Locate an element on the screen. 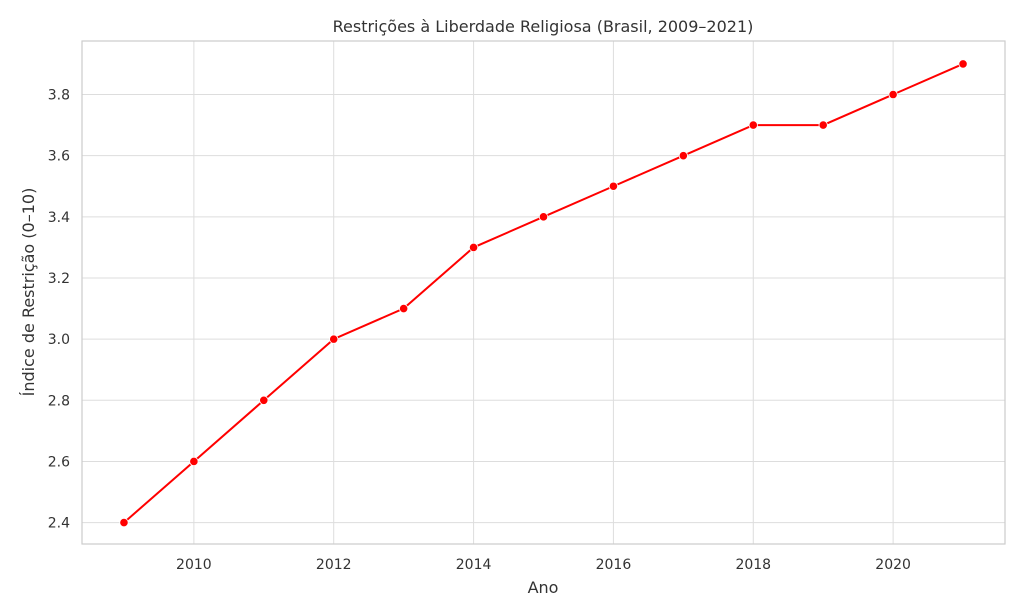 The width and height of the screenshot is (1024, 614). y-tick-labels: 2.4 2.6 2.8 3.0 3.2 3.4 3.6 3.8 is located at coordinates (59, 310).